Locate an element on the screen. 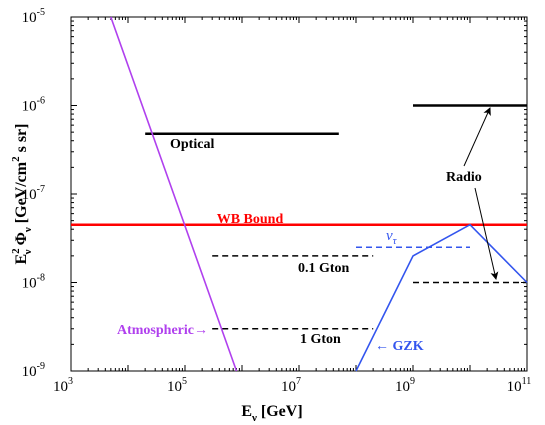  y-label-units-b: s sr] is located at coordinates (21, 140).